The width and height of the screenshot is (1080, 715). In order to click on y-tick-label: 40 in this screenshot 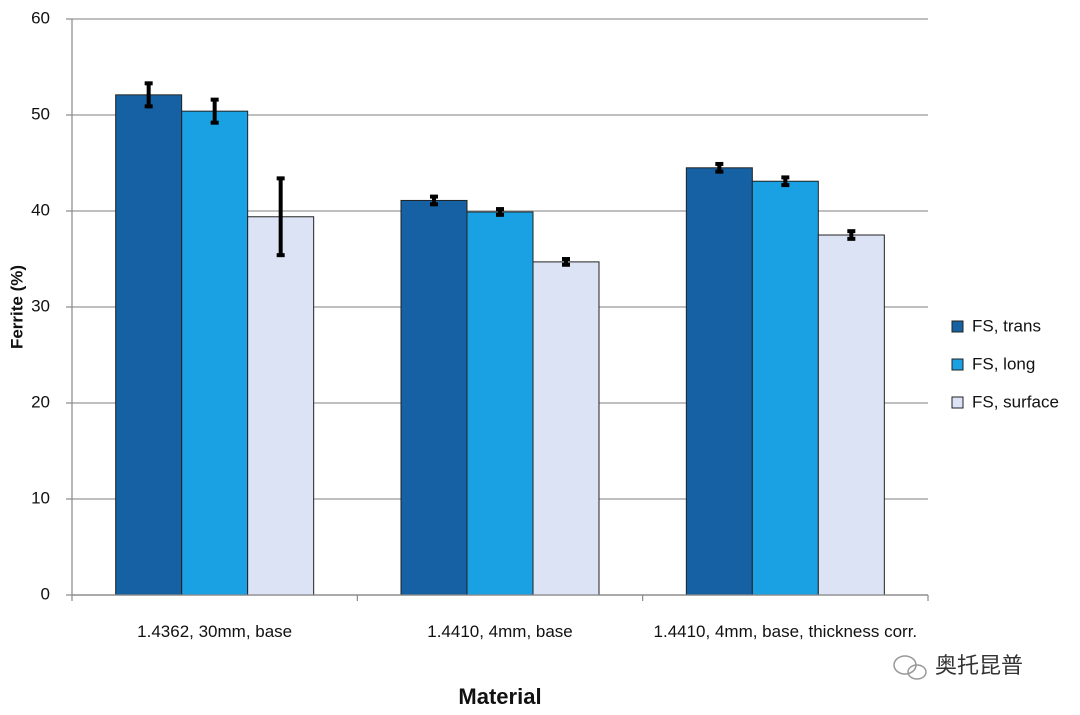, I will do `click(40, 209)`.